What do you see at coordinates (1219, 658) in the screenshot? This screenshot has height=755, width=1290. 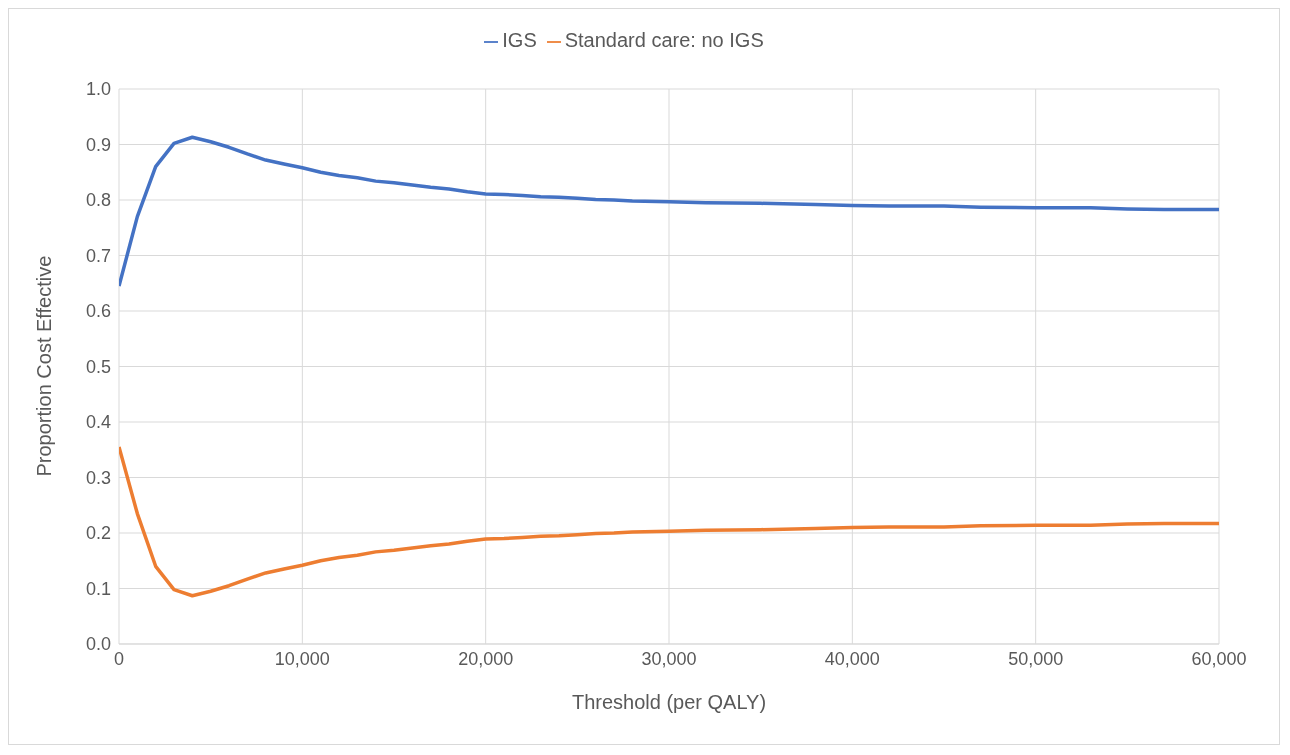 I see `x-tick-label: 60,000` at bounding box center [1219, 658].